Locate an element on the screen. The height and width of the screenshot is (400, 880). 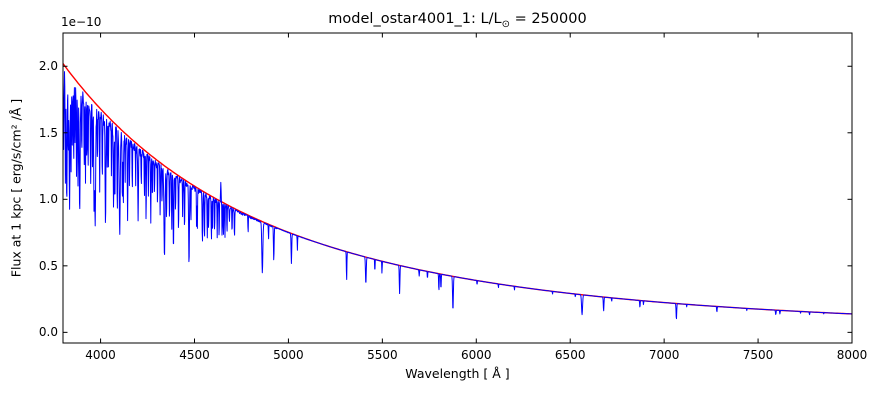
x-tick-label: 5000 is located at coordinates (288, 355).